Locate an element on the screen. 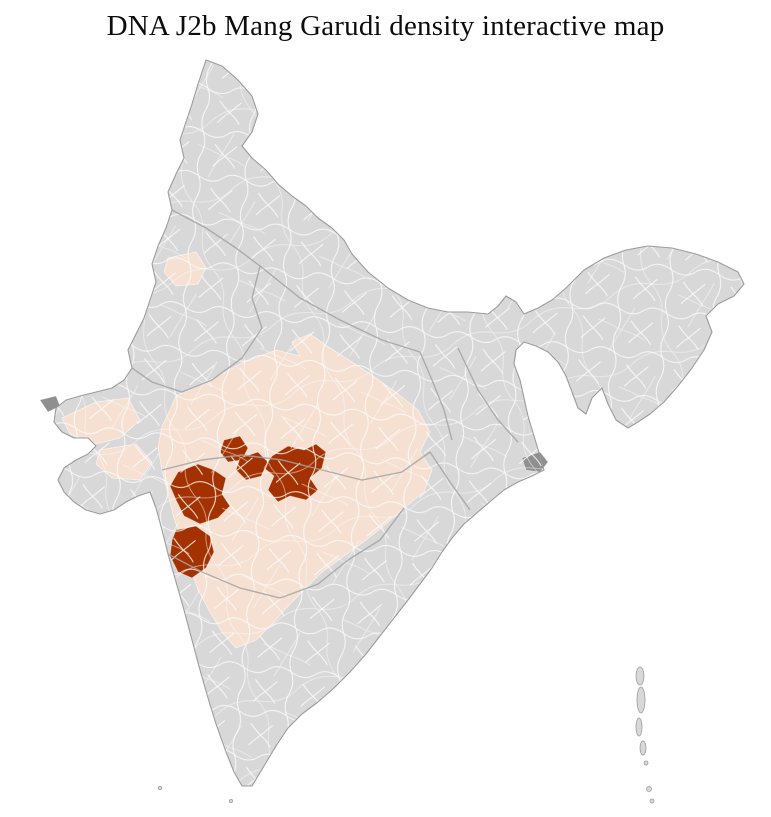 The width and height of the screenshot is (771, 817). lakshadweep-islands is located at coordinates (195, 795).